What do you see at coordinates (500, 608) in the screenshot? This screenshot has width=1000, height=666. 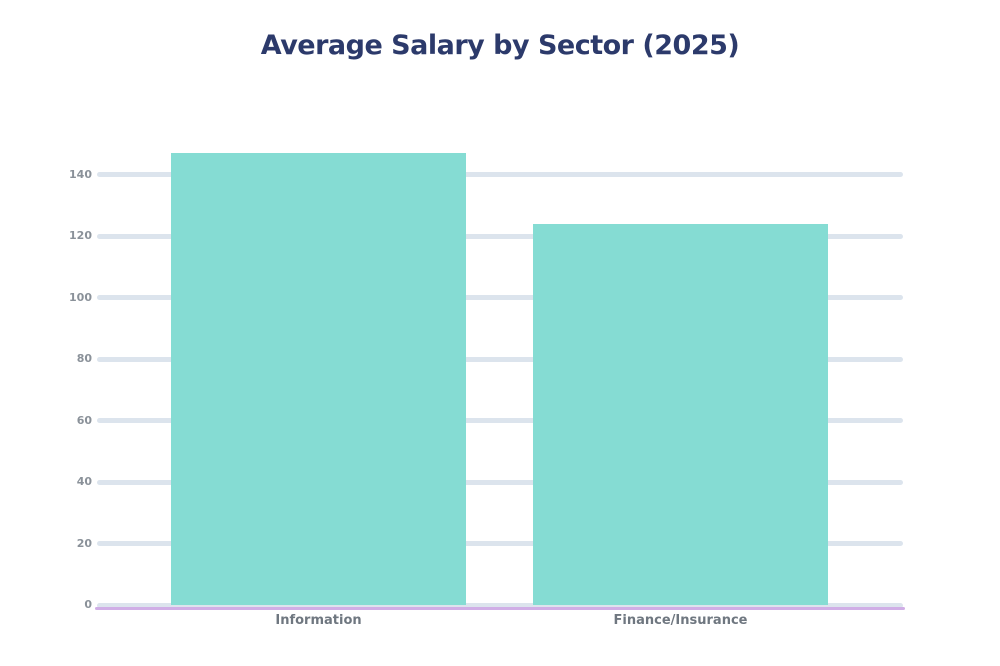 I see `x-axis-line` at bounding box center [500, 608].